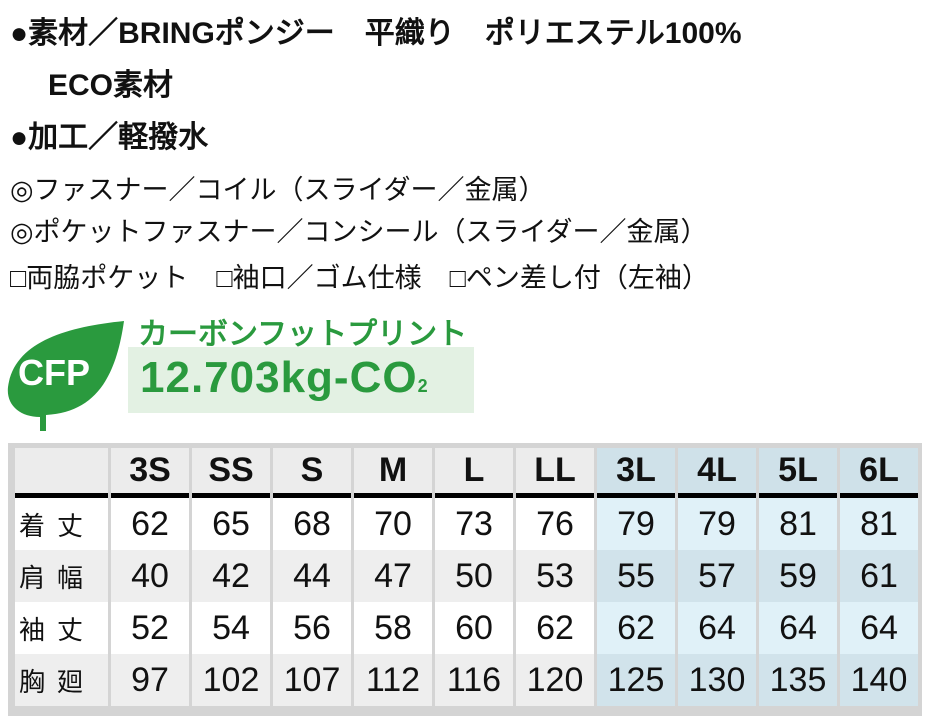 This screenshot has height=720, width=930. Describe the element at coordinates (636, 680) in the screenshot. I see `table-cell: 125` at that location.